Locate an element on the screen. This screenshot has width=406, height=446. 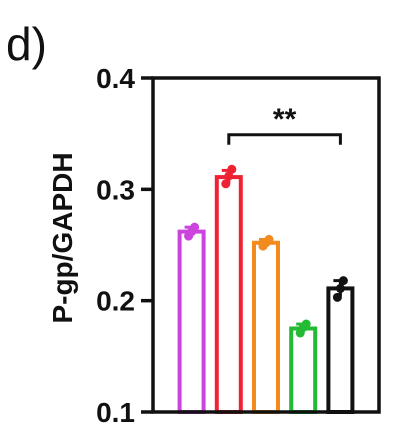
y-tick-label: 0.1 is located at coordinates (115, 412).